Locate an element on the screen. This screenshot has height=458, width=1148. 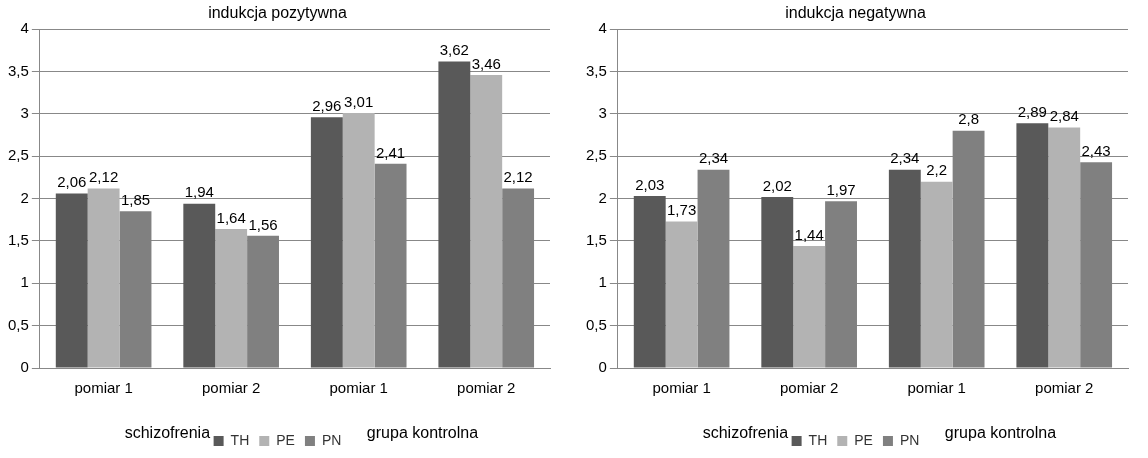
data-label: 2,84 is located at coordinates (1064, 116).